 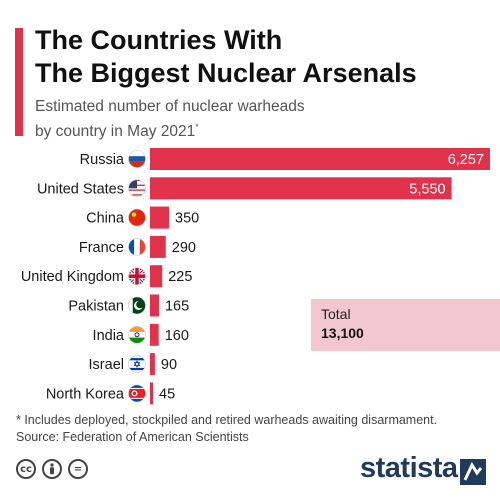 I want to click on subtitle-footnote-marker: *, so click(x=197, y=127).